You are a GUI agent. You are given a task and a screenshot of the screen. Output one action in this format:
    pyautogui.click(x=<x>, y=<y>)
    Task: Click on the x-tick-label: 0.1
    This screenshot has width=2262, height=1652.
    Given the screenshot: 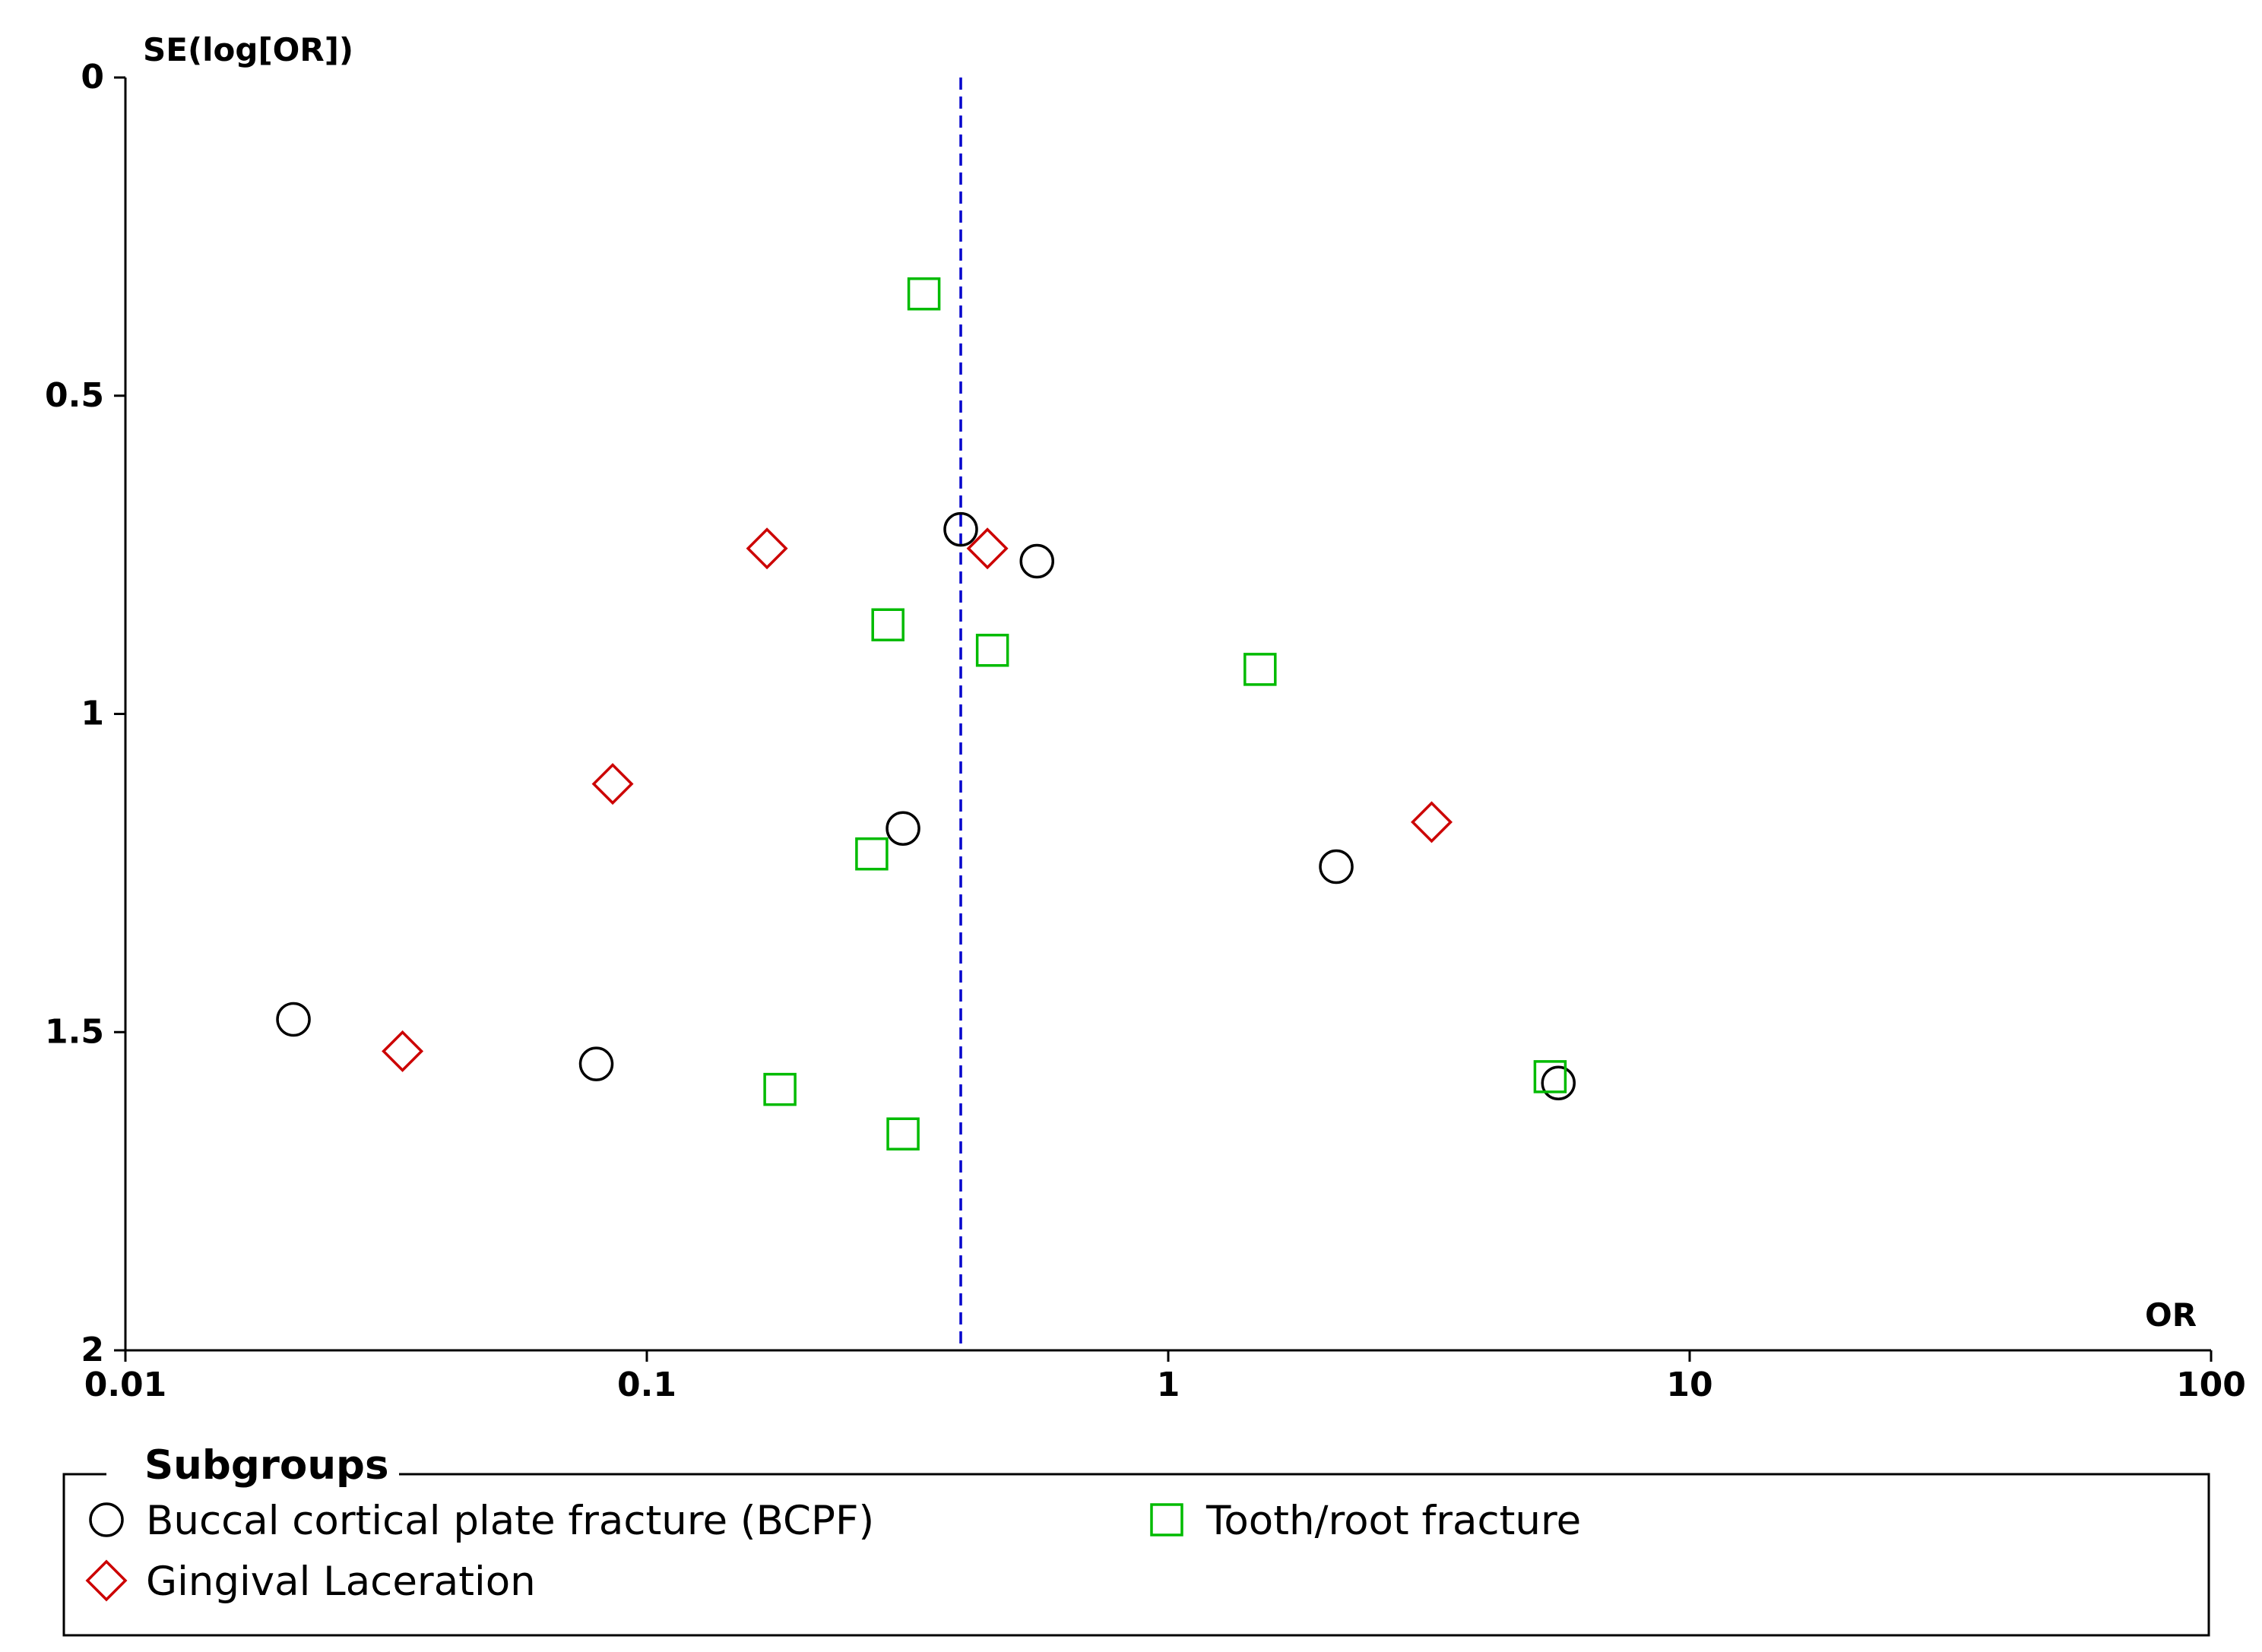 What is the action you would take?
    pyautogui.click(x=646, y=1385)
    